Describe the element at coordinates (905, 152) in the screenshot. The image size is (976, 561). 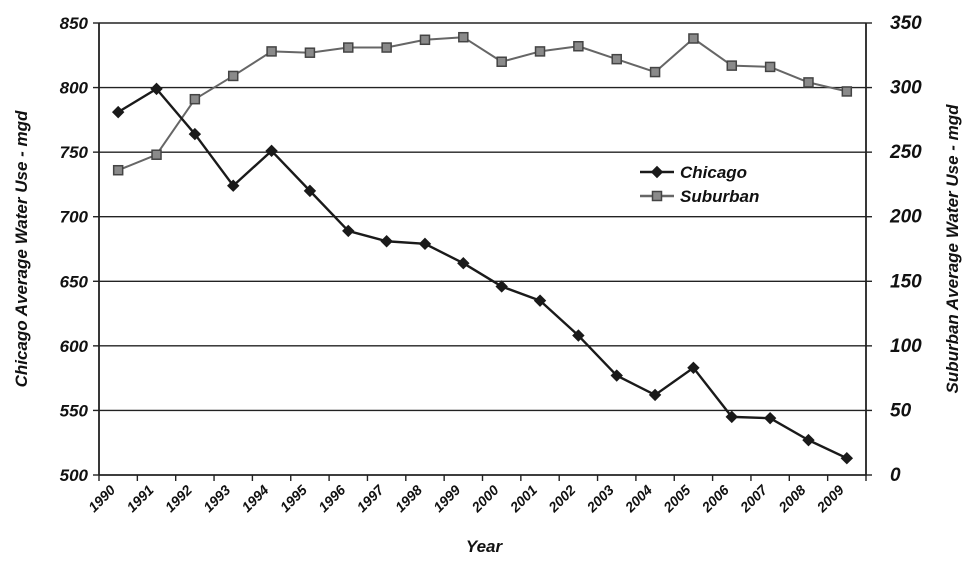
I see `right-y-tick-label: 250` at that location.